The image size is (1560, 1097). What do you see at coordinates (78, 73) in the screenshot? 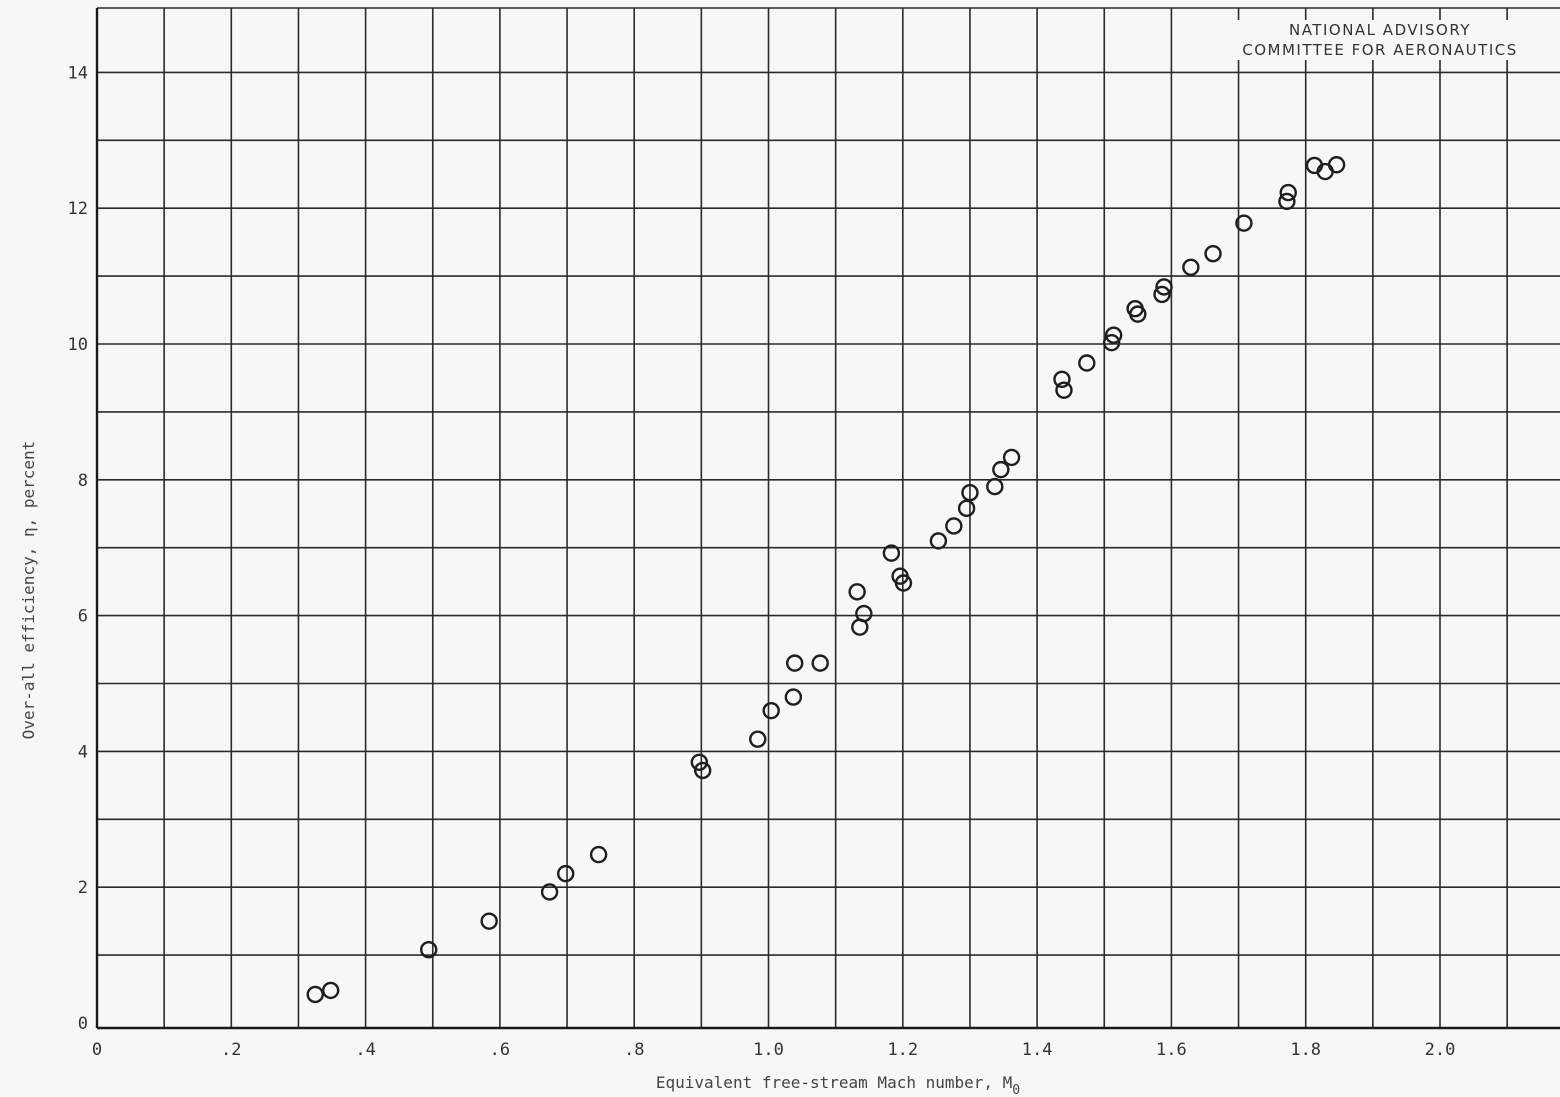
I see `y-tick-label: 14` at bounding box center [78, 73].